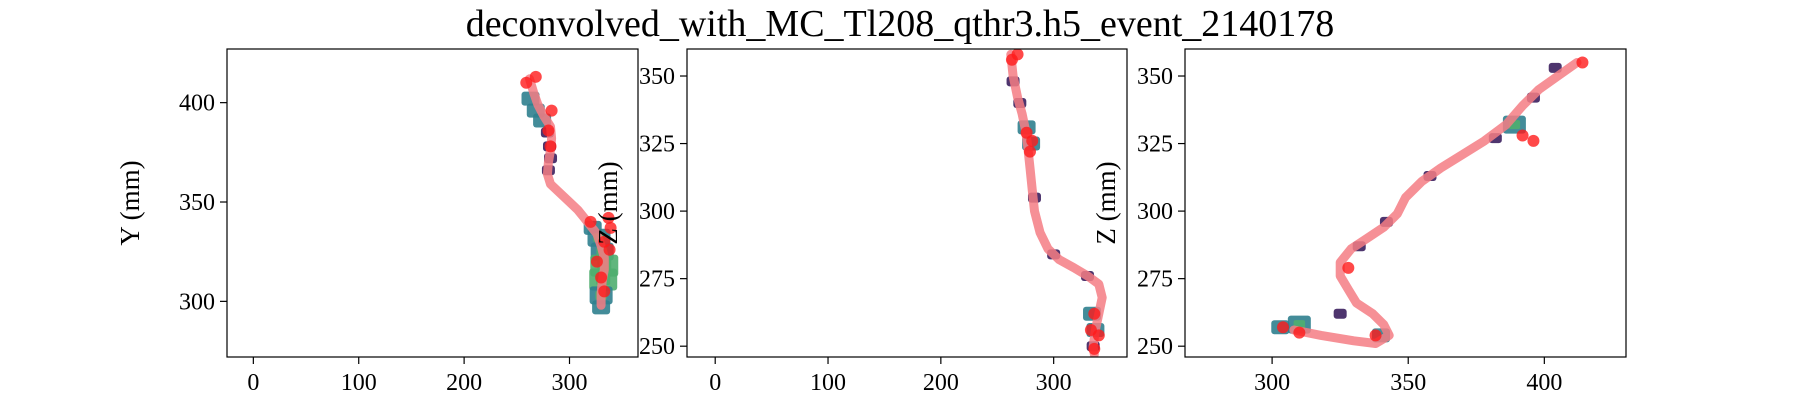  What do you see at coordinates (130, 202) in the screenshot?
I see `y-axis-label: Y (mm)` at bounding box center [130, 202].